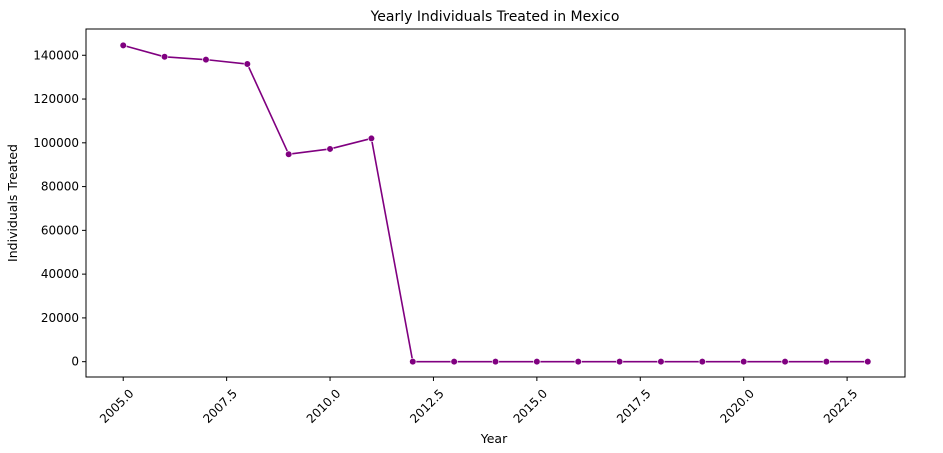 The height and width of the screenshot is (453, 943). What do you see at coordinates (495, 17) in the screenshot?
I see `chart-title: Yearly Individuals Treated in Mexico` at bounding box center [495, 17].